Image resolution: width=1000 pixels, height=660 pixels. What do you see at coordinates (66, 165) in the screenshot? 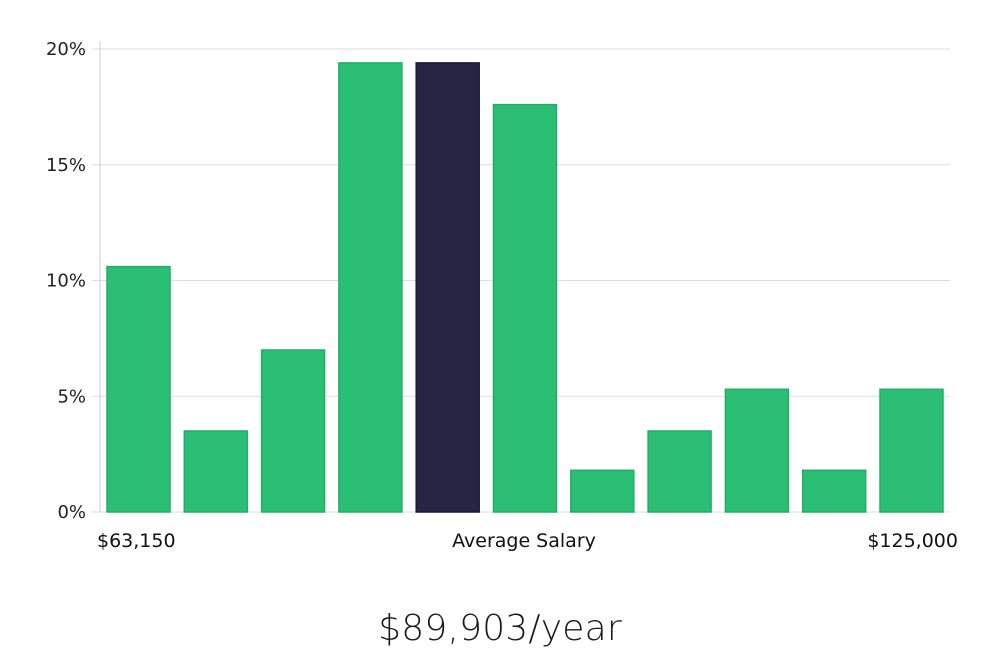
I see `y-tick-label: 15%` at bounding box center [66, 165].